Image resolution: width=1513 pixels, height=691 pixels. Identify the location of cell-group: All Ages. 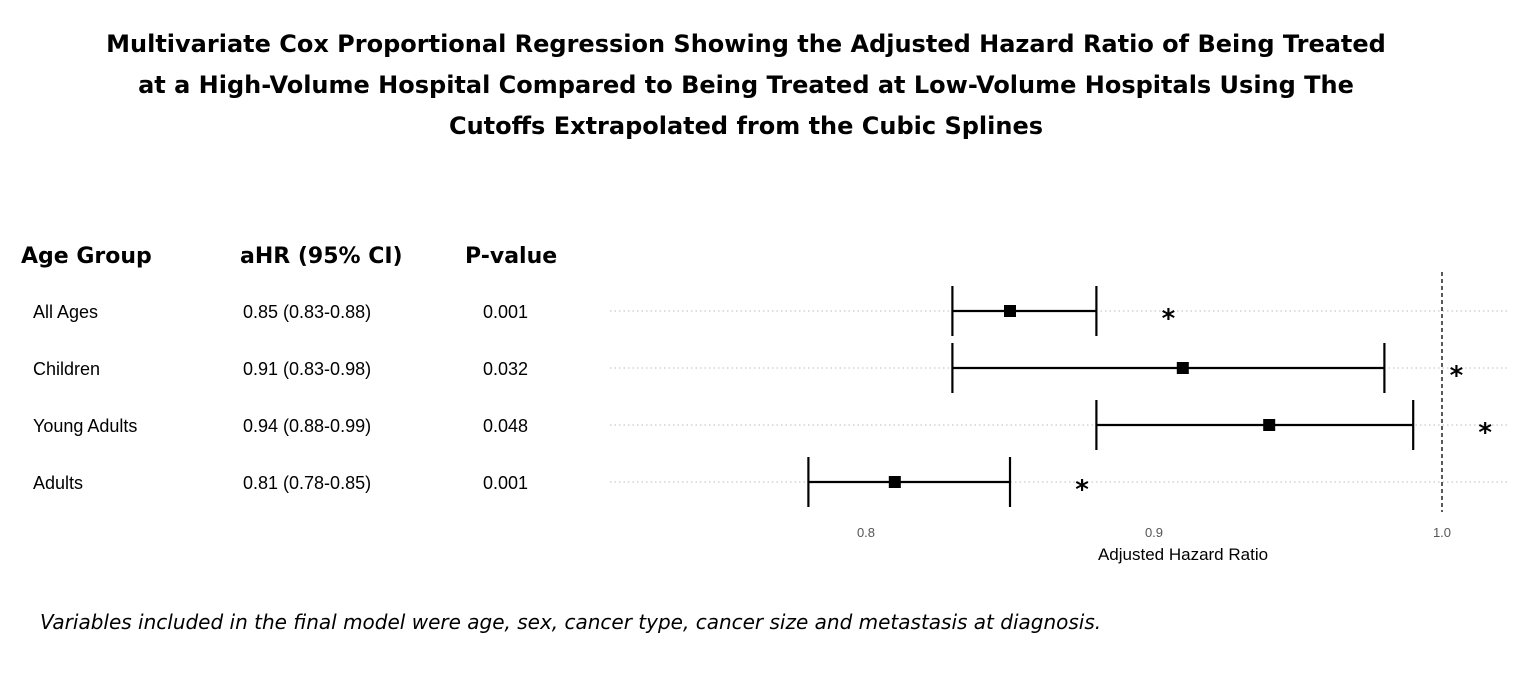
(66, 312).